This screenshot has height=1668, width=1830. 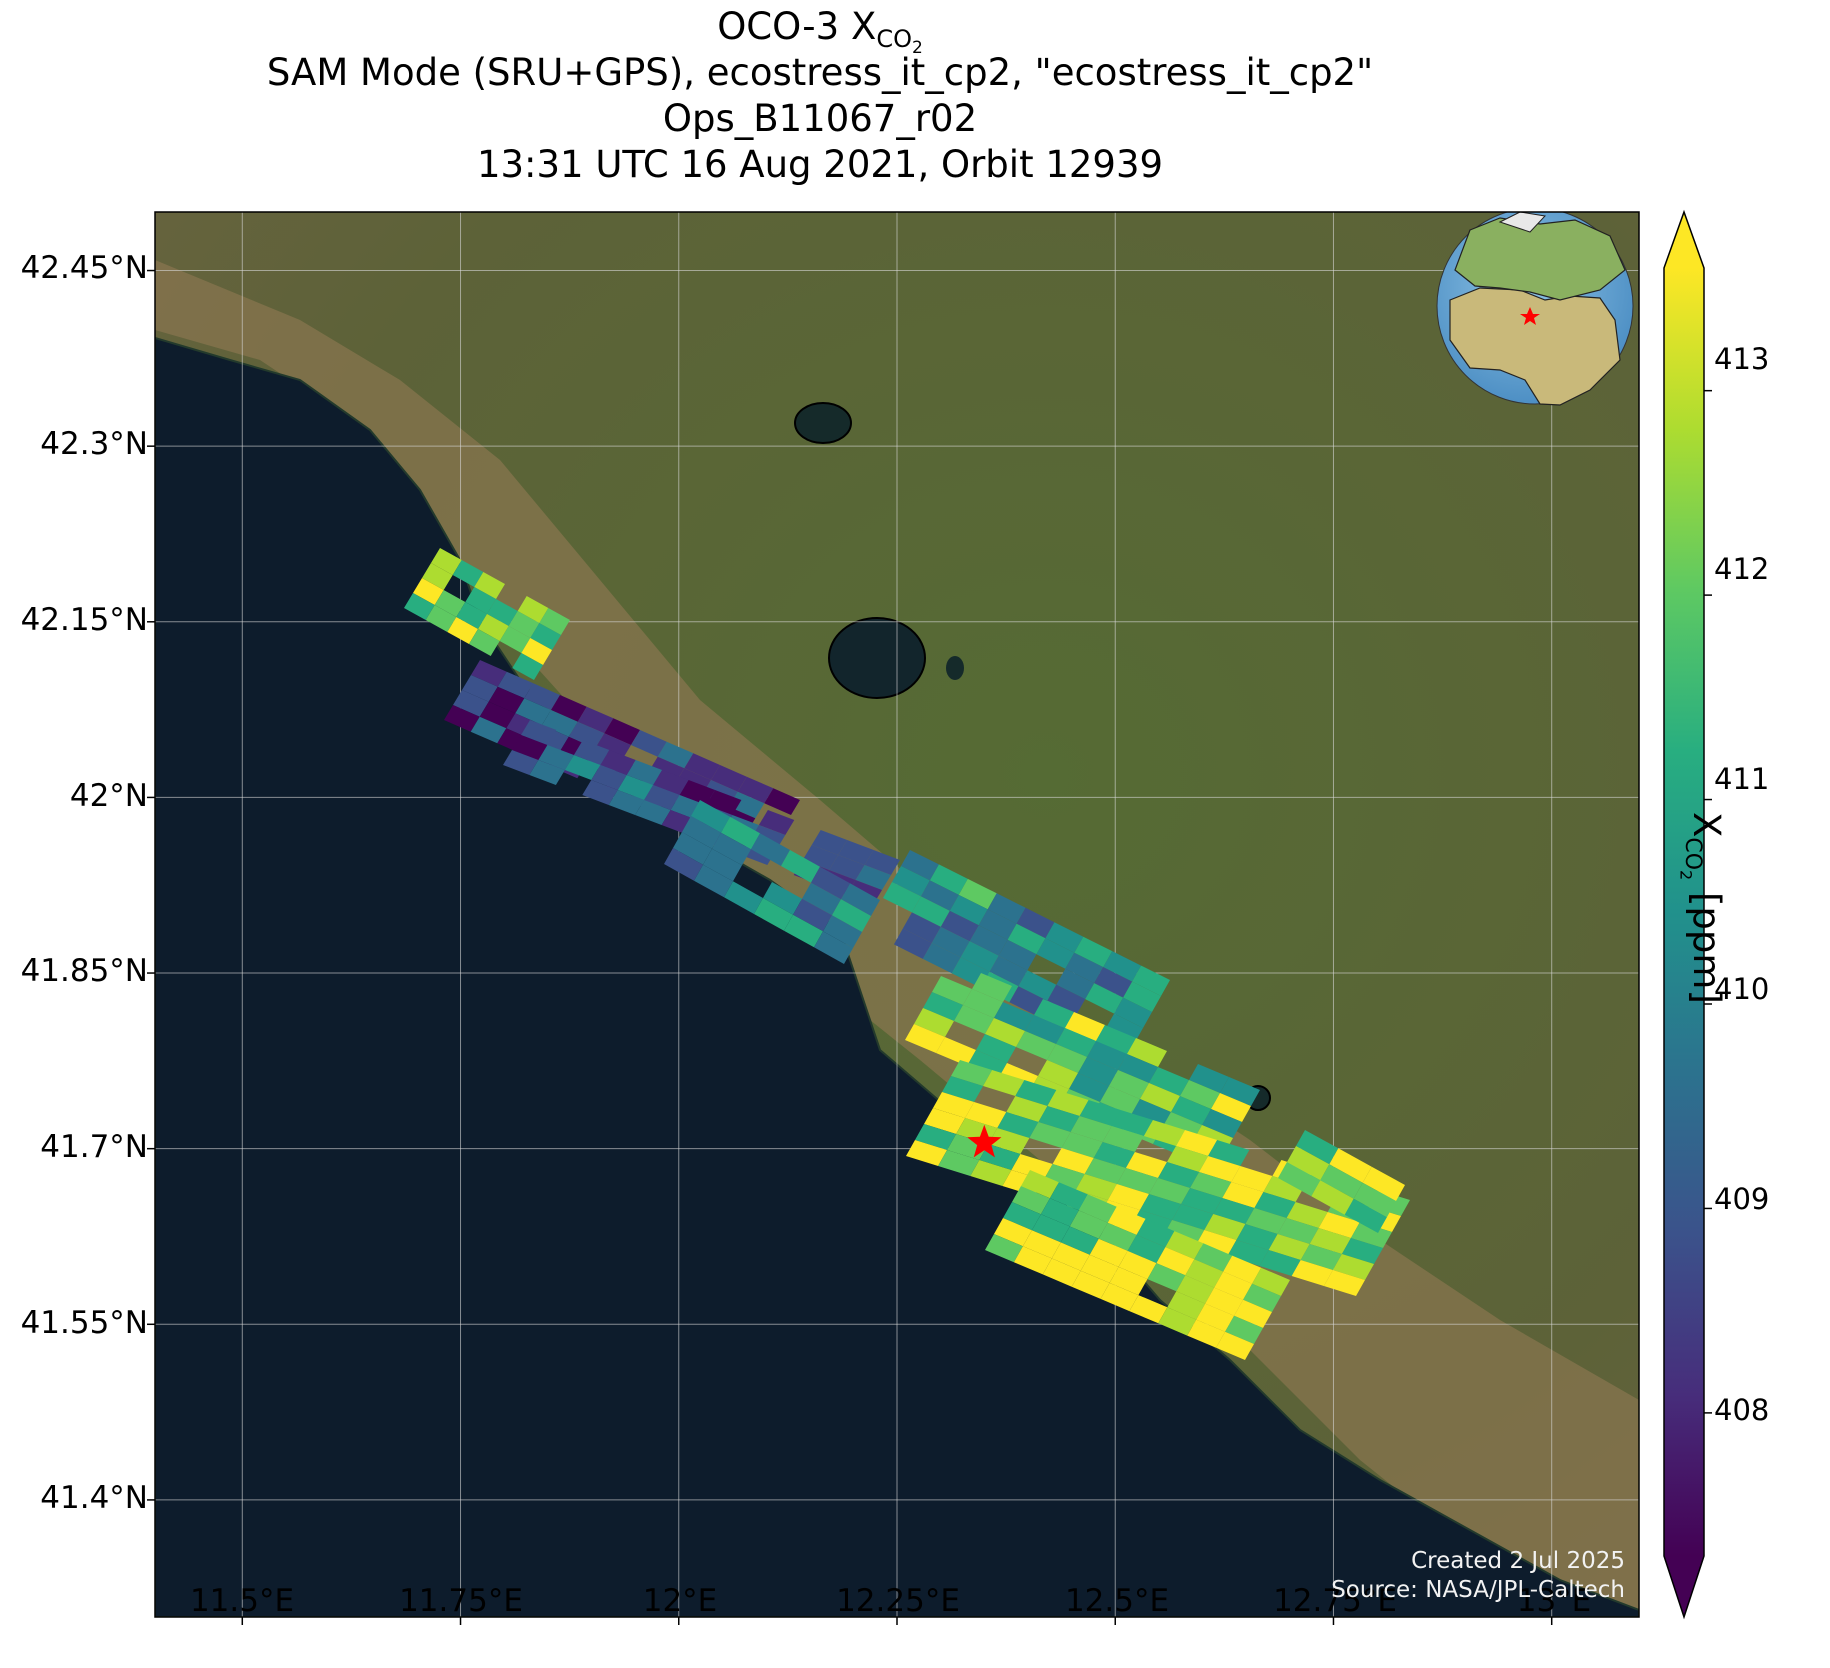 What do you see at coordinates (1742, 989) in the screenshot?
I see `colorbar-tick-label: 410` at bounding box center [1742, 989].